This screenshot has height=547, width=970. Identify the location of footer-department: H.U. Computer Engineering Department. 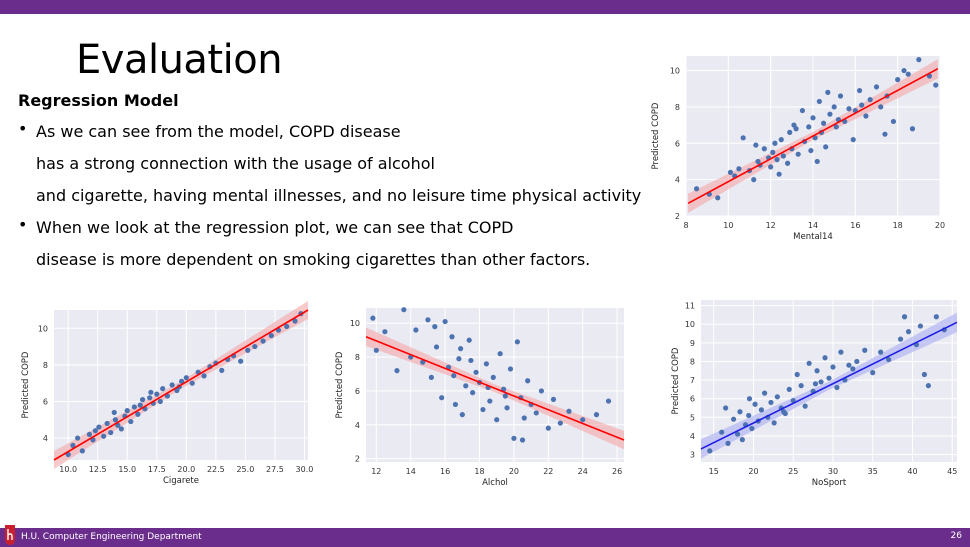
(111, 537).